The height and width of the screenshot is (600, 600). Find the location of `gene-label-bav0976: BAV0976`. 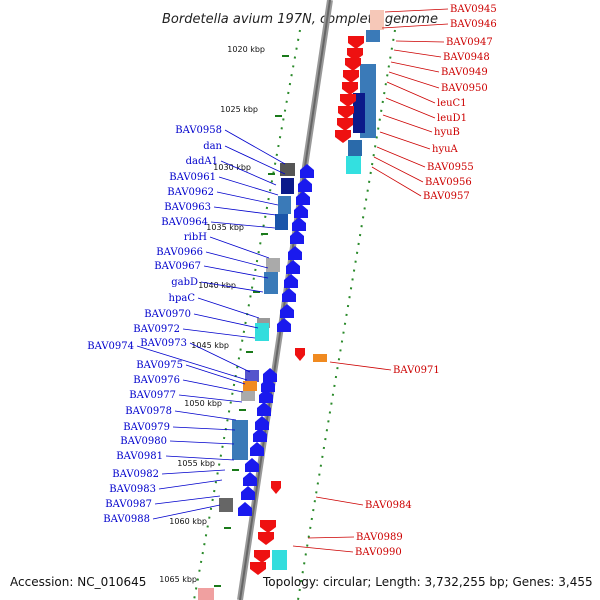

gene-label-bav0976: BAV0976 is located at coordinates (156, 380).